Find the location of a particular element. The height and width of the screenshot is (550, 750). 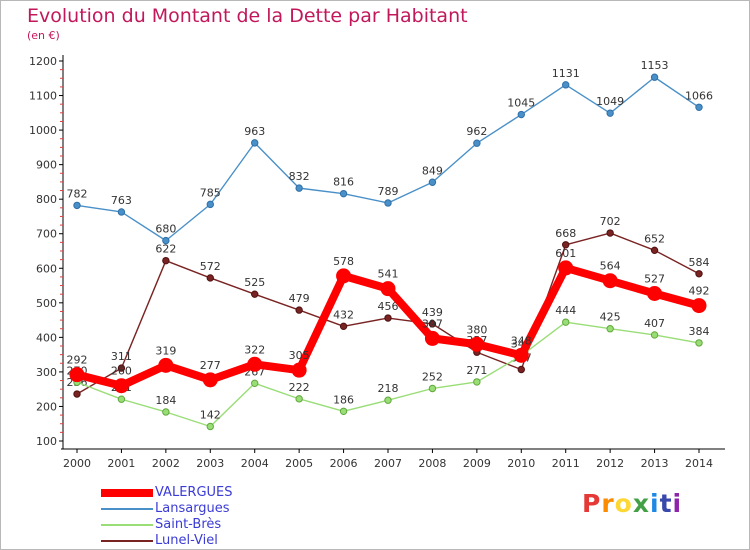

proxiti-logo: Proxiti is located at coordinates (632, 503).